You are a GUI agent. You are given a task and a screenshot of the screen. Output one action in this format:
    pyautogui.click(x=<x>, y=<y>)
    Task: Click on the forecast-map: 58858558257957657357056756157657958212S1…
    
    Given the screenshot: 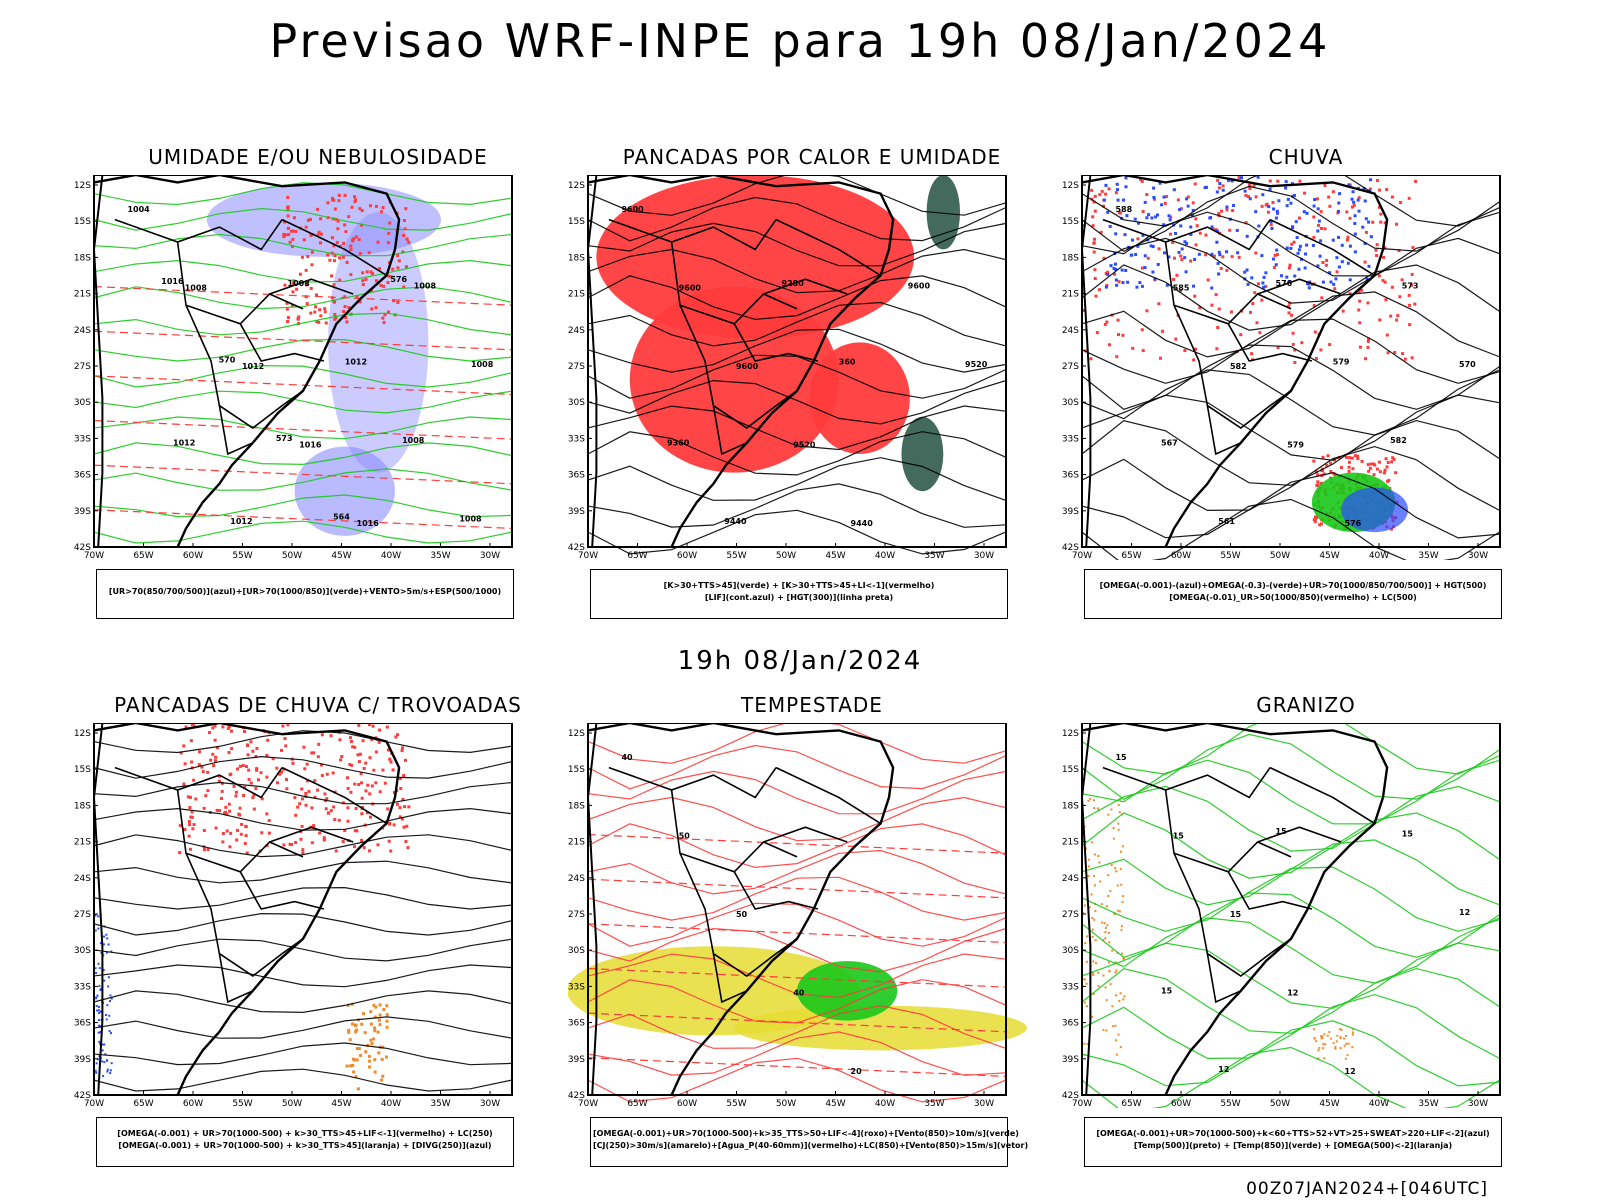 What is the action you would take?
    pyautogui.click(x=1281, y=367)
    